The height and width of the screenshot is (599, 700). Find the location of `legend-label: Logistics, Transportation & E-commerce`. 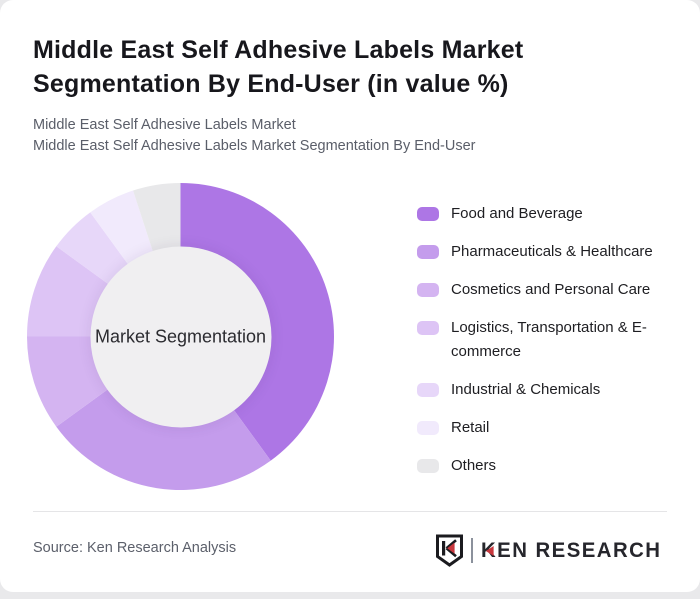

legend-label: Logistics, Transportation & E-commerce is located at coordinates (549, 339).